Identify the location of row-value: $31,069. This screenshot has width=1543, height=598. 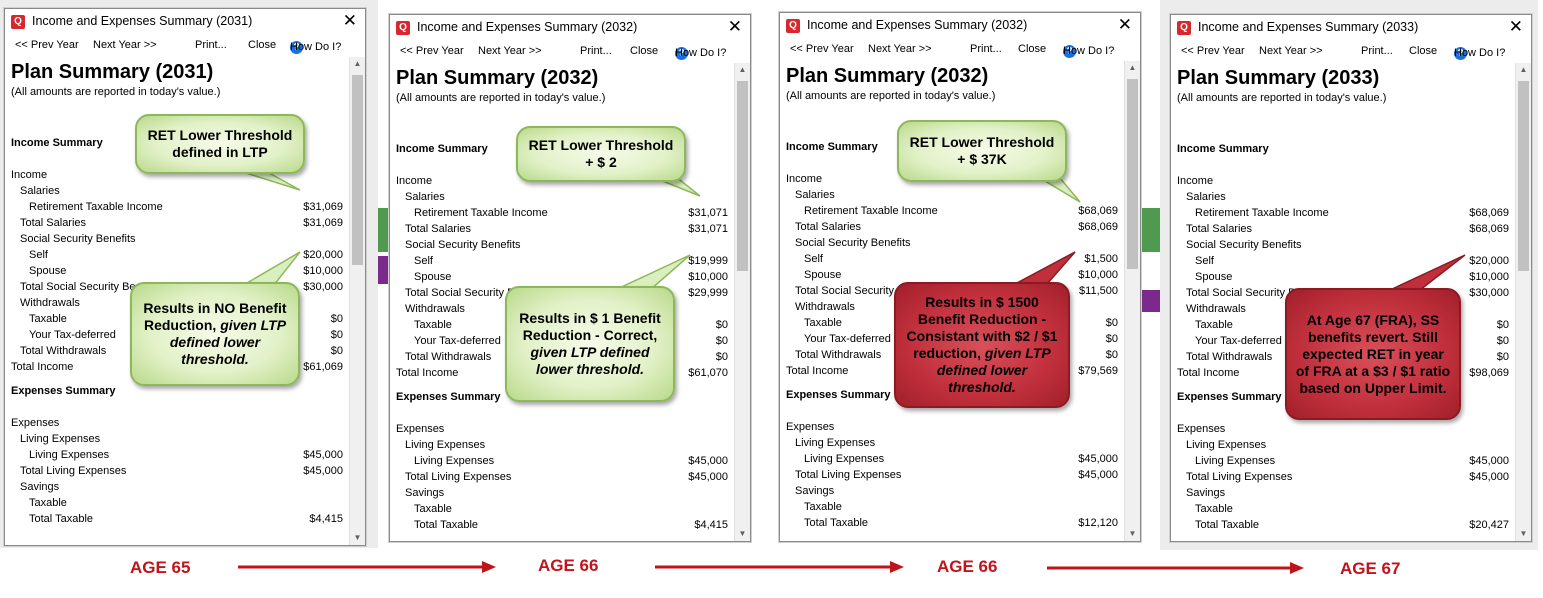
(323, 223).